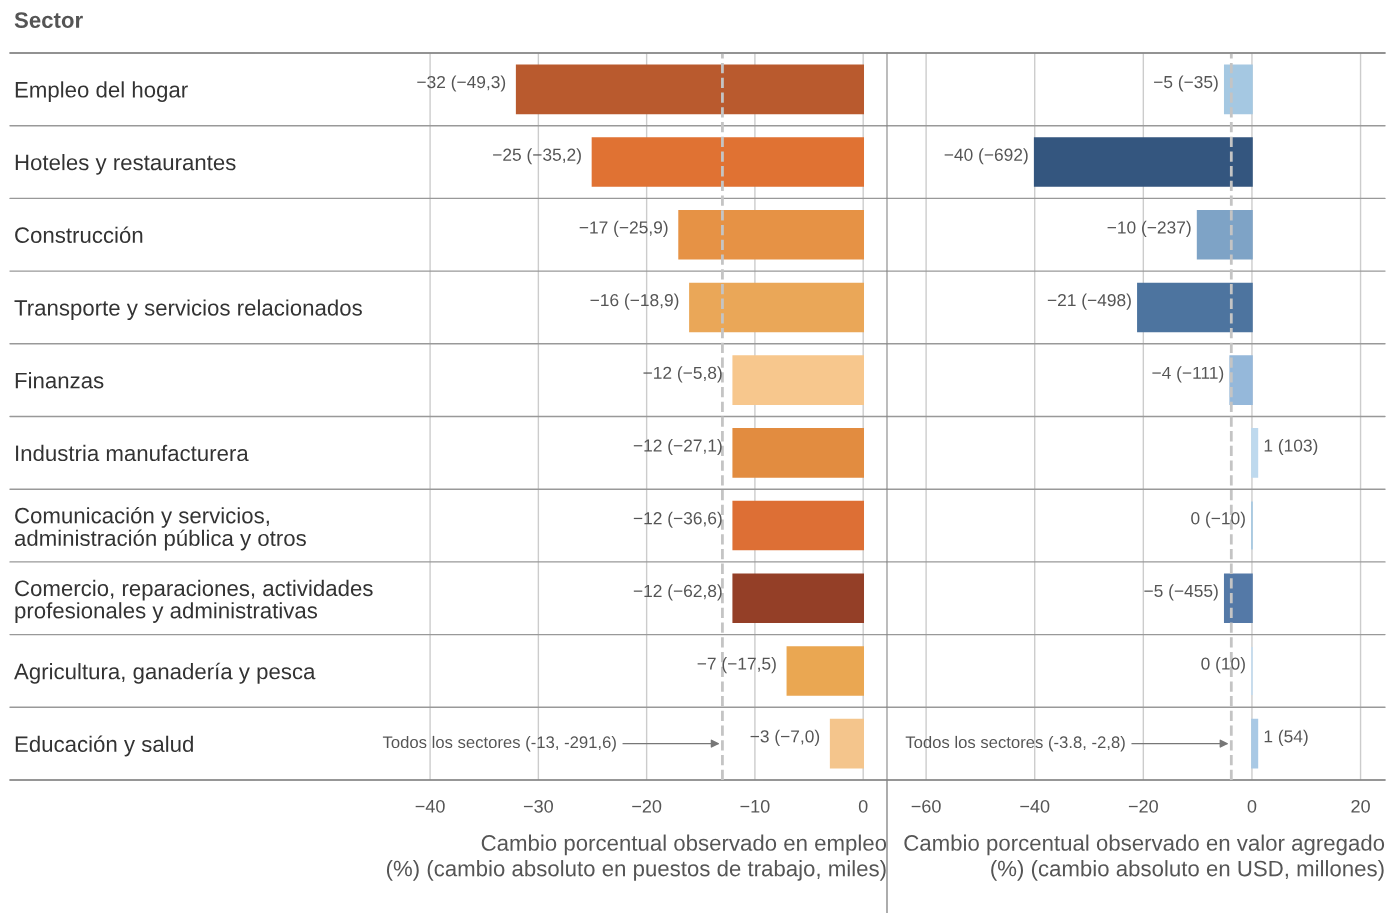  I want to click on data-label: −5 (−35), so click(1186, 83).